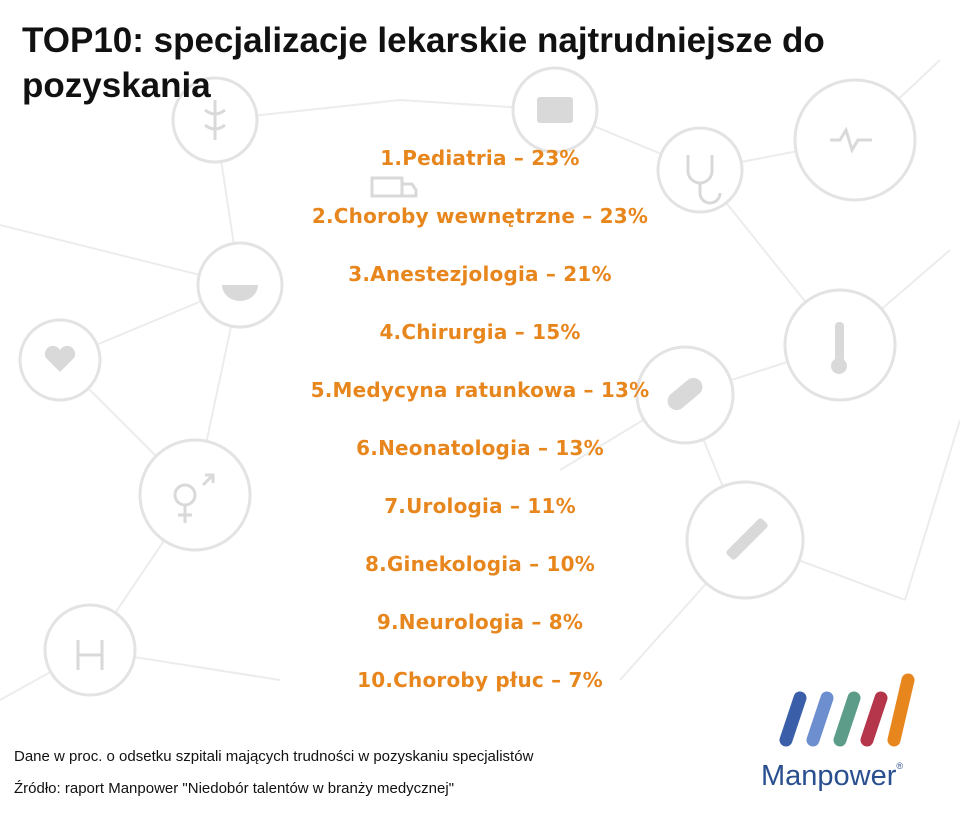  I want to click on pill-icon, so click(685, 394).